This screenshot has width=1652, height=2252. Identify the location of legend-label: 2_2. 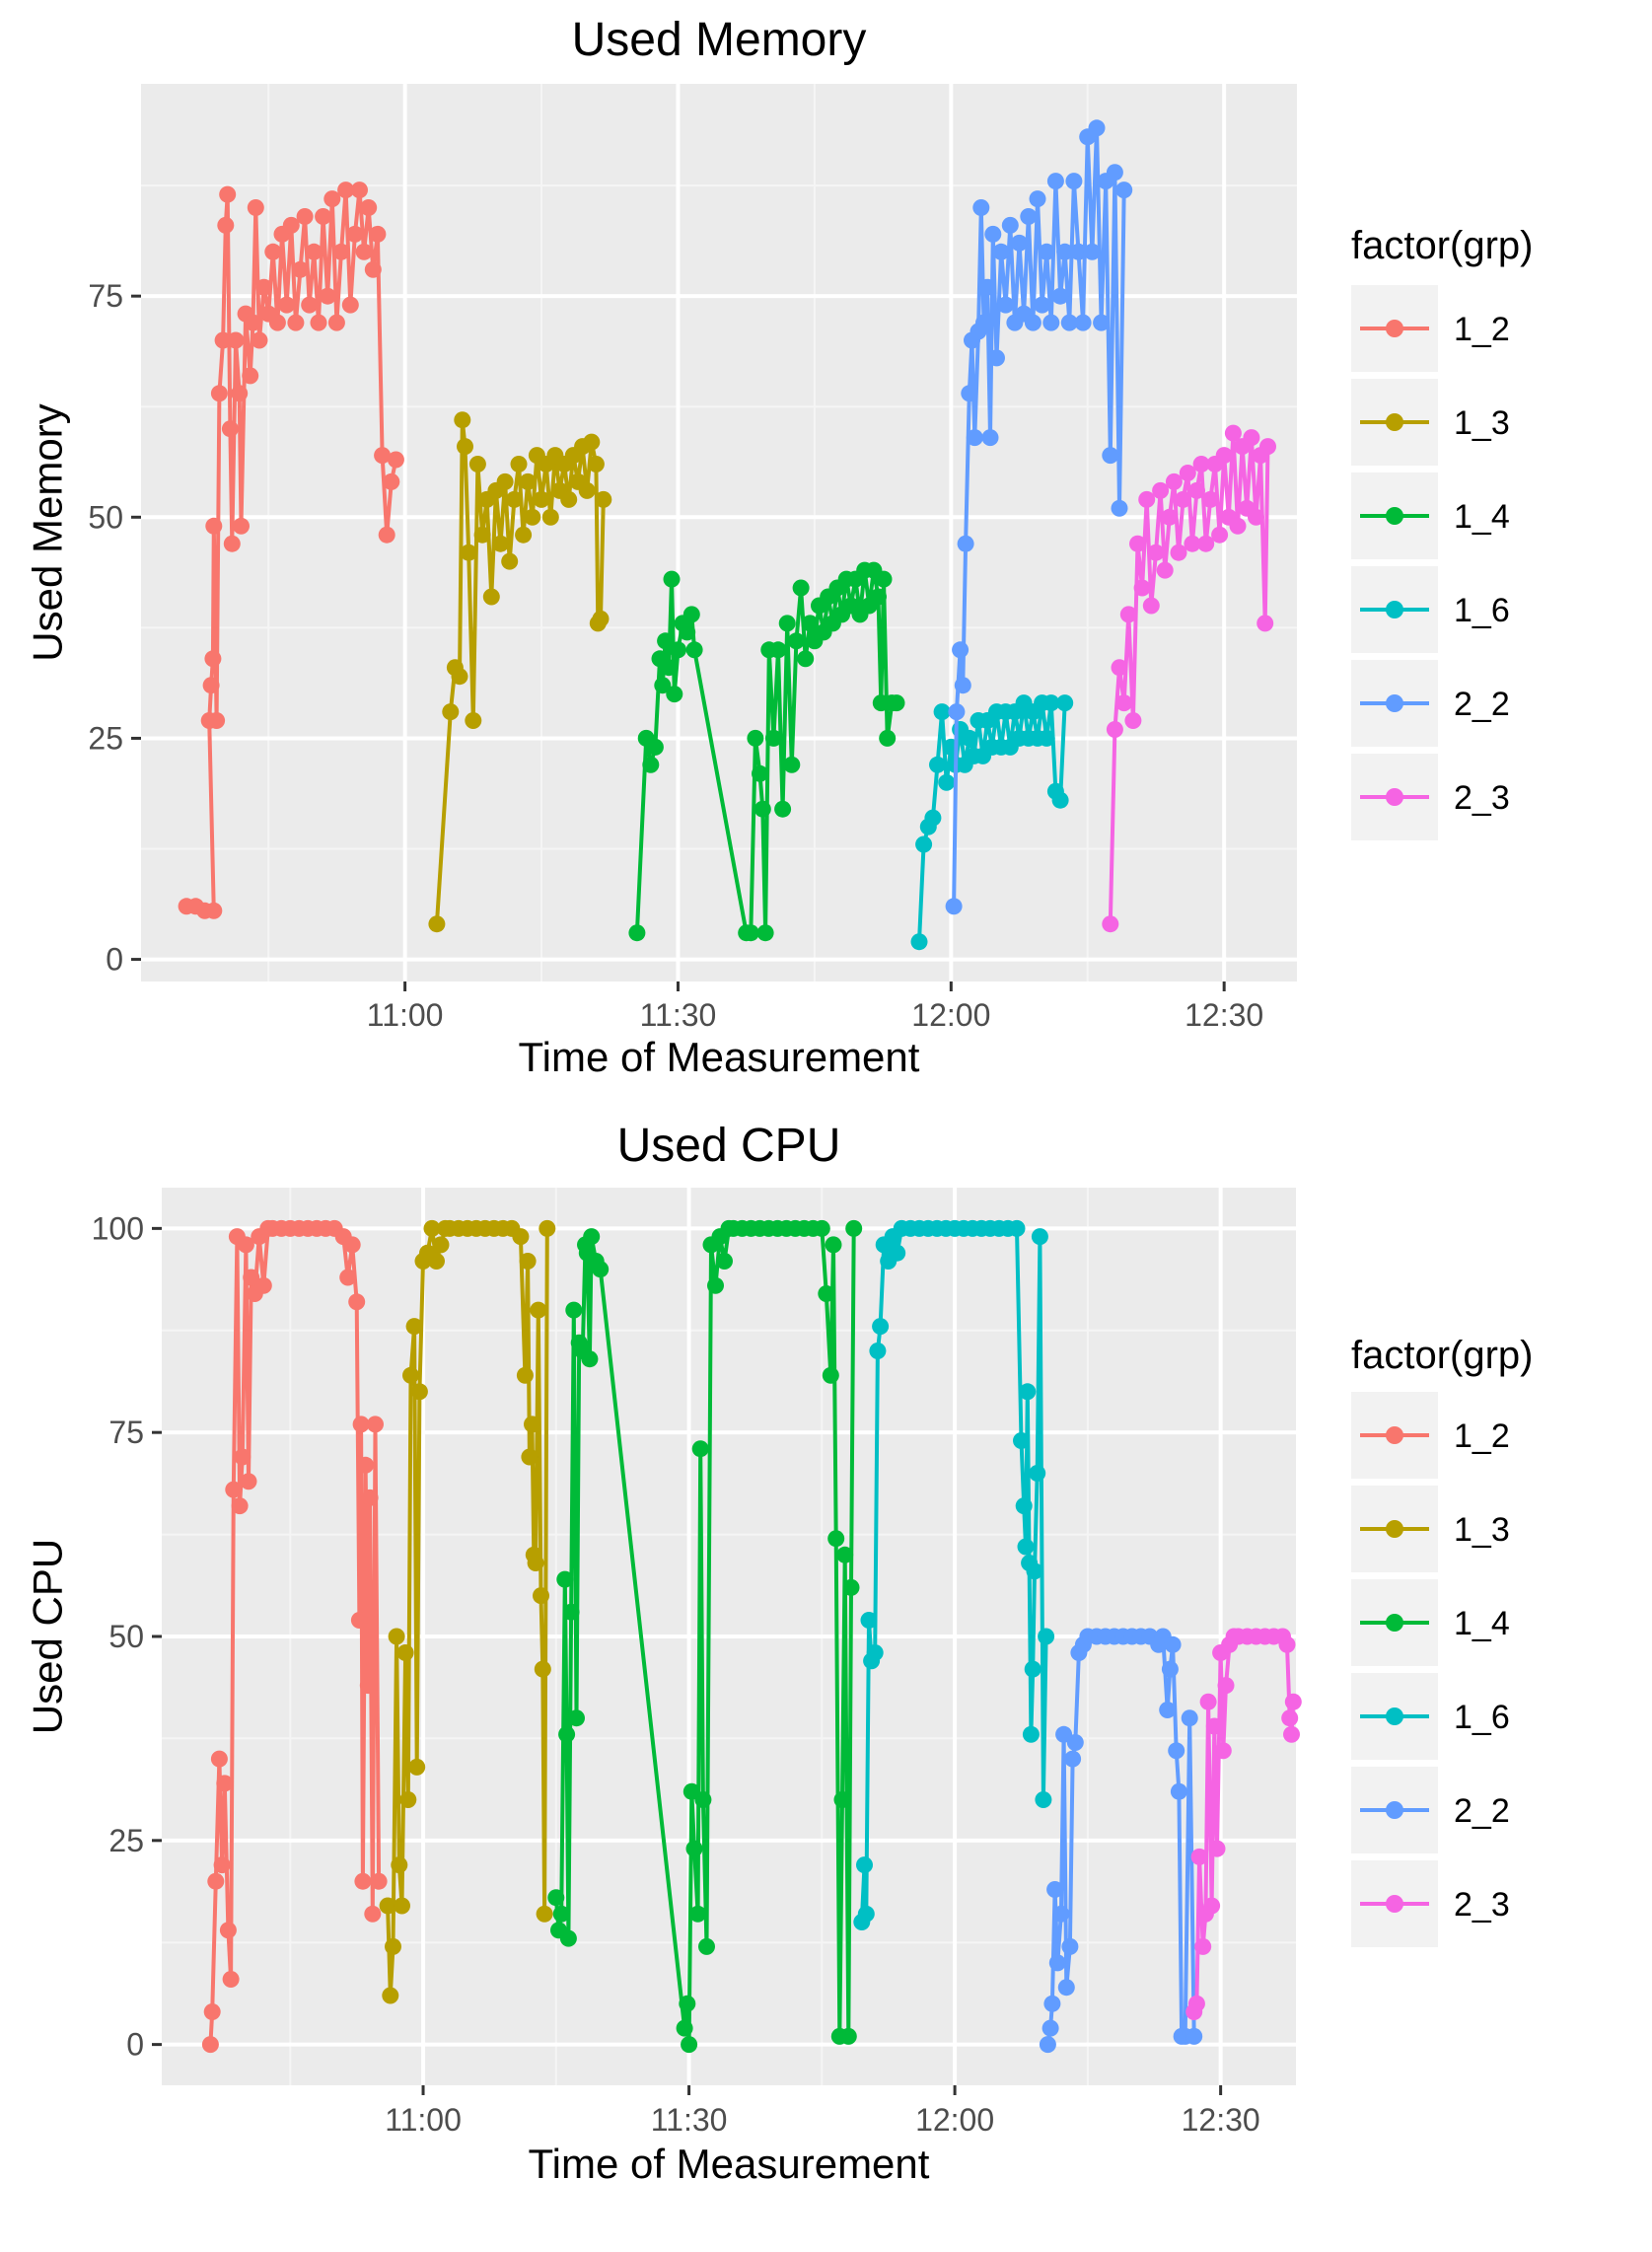
(1482, 704).